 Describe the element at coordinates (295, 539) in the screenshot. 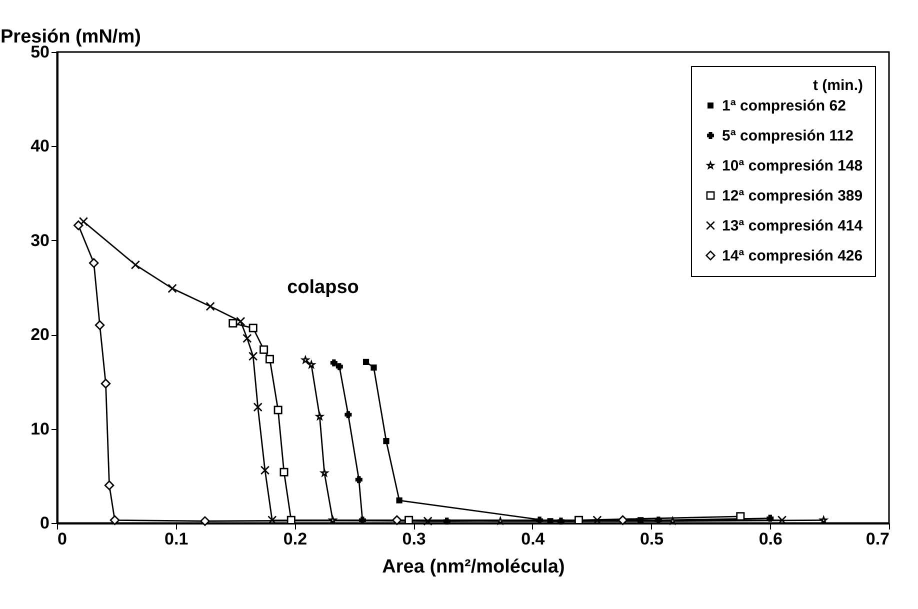

I see `x-tick-label: 0.2` at that location.